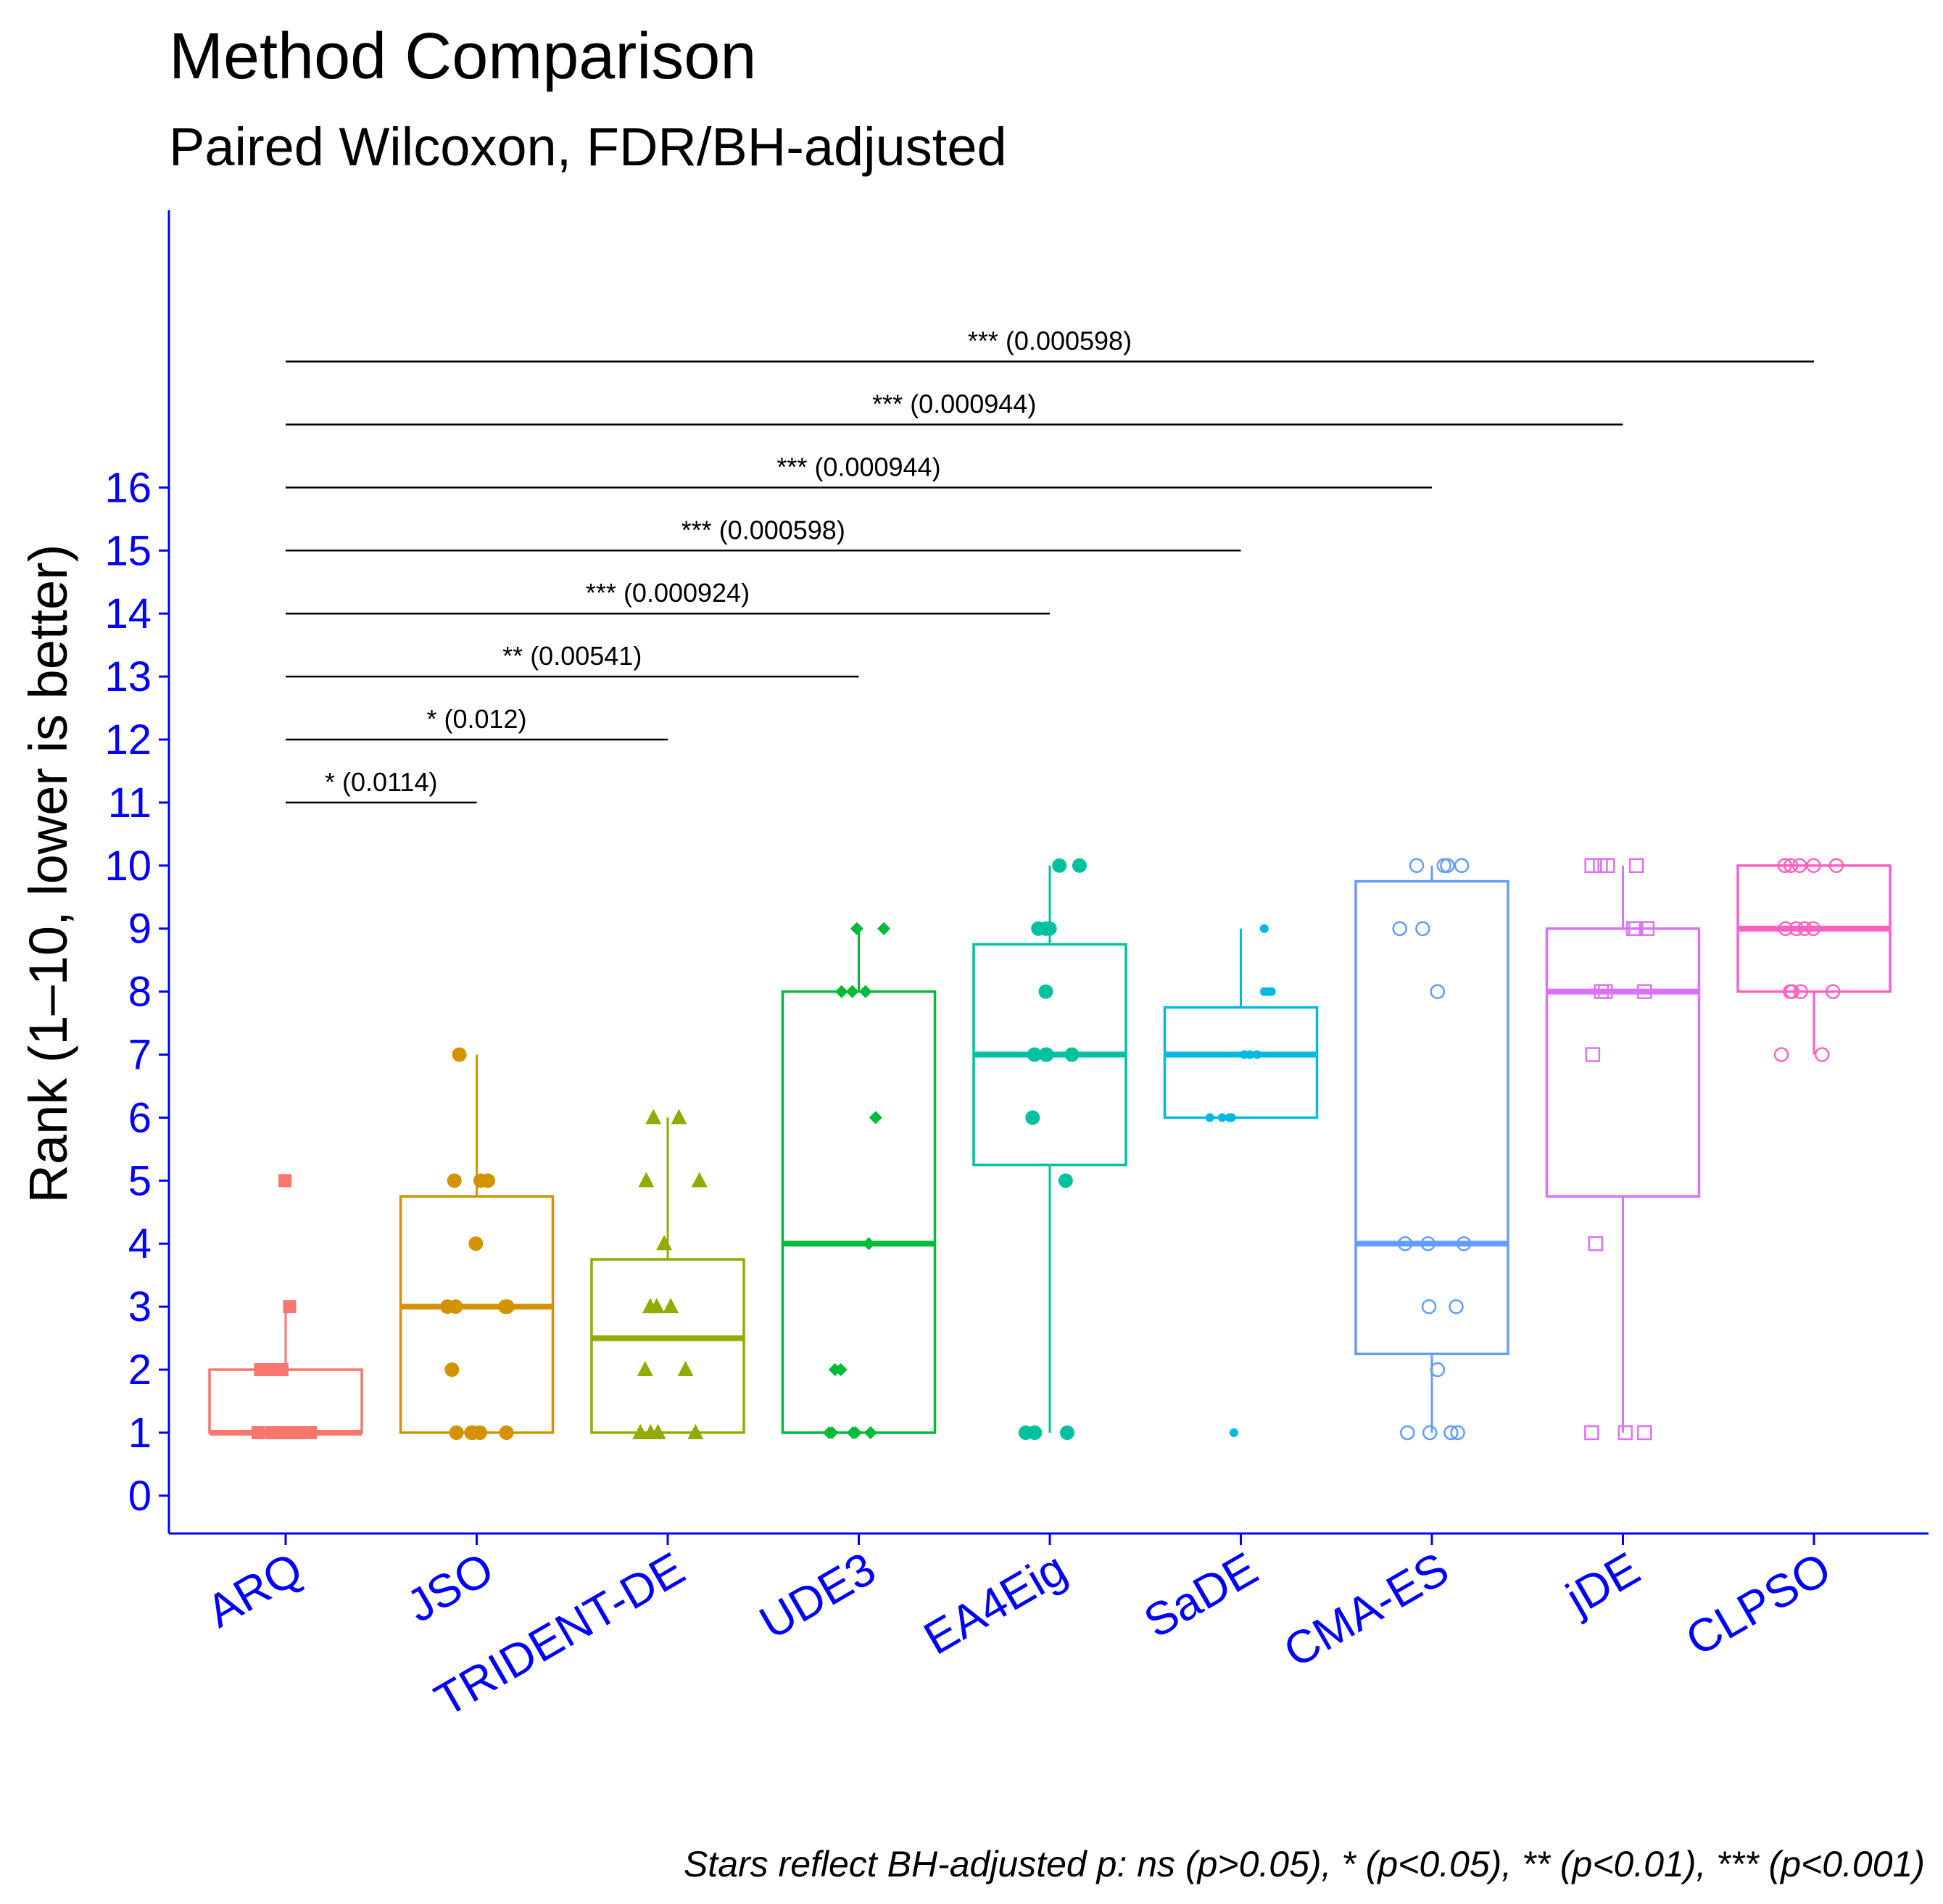  I want to click on x-tick-label: EA4Eig, so click(995, 1603).